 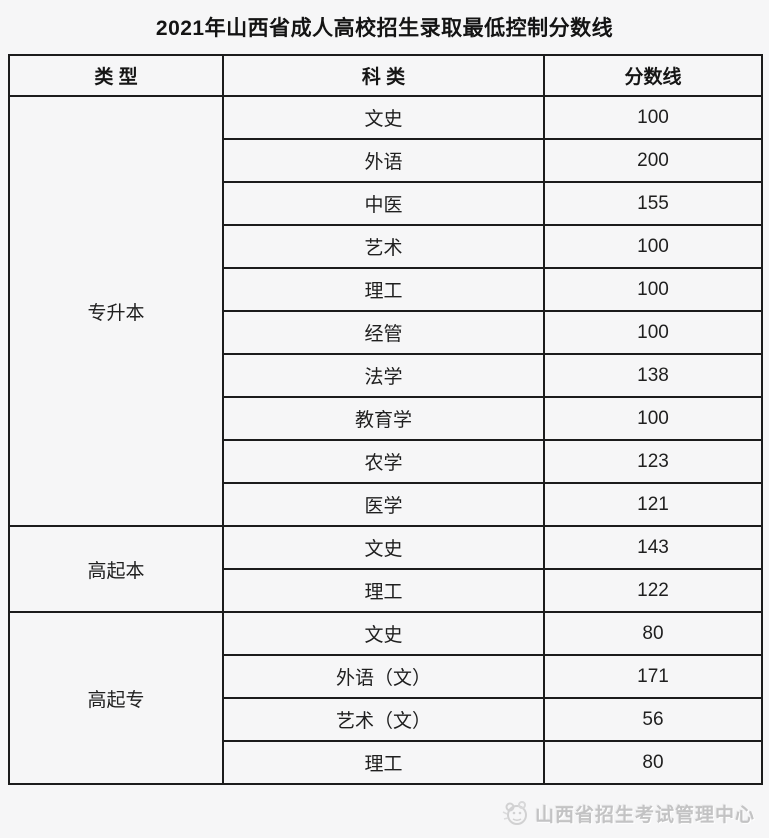 I want to click on subject-cell: 外语（文）, so click(x=383, y=676).